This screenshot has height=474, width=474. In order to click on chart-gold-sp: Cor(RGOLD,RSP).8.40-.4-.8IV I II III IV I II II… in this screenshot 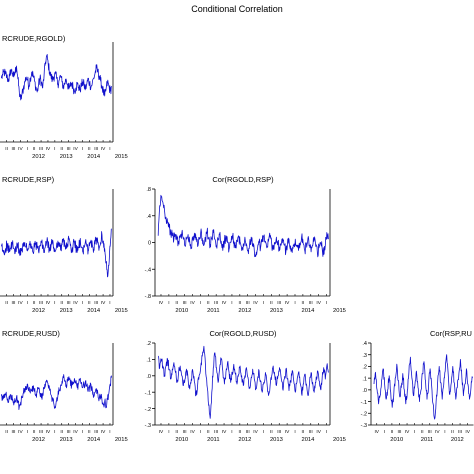, I will do `click(245, 244)`.